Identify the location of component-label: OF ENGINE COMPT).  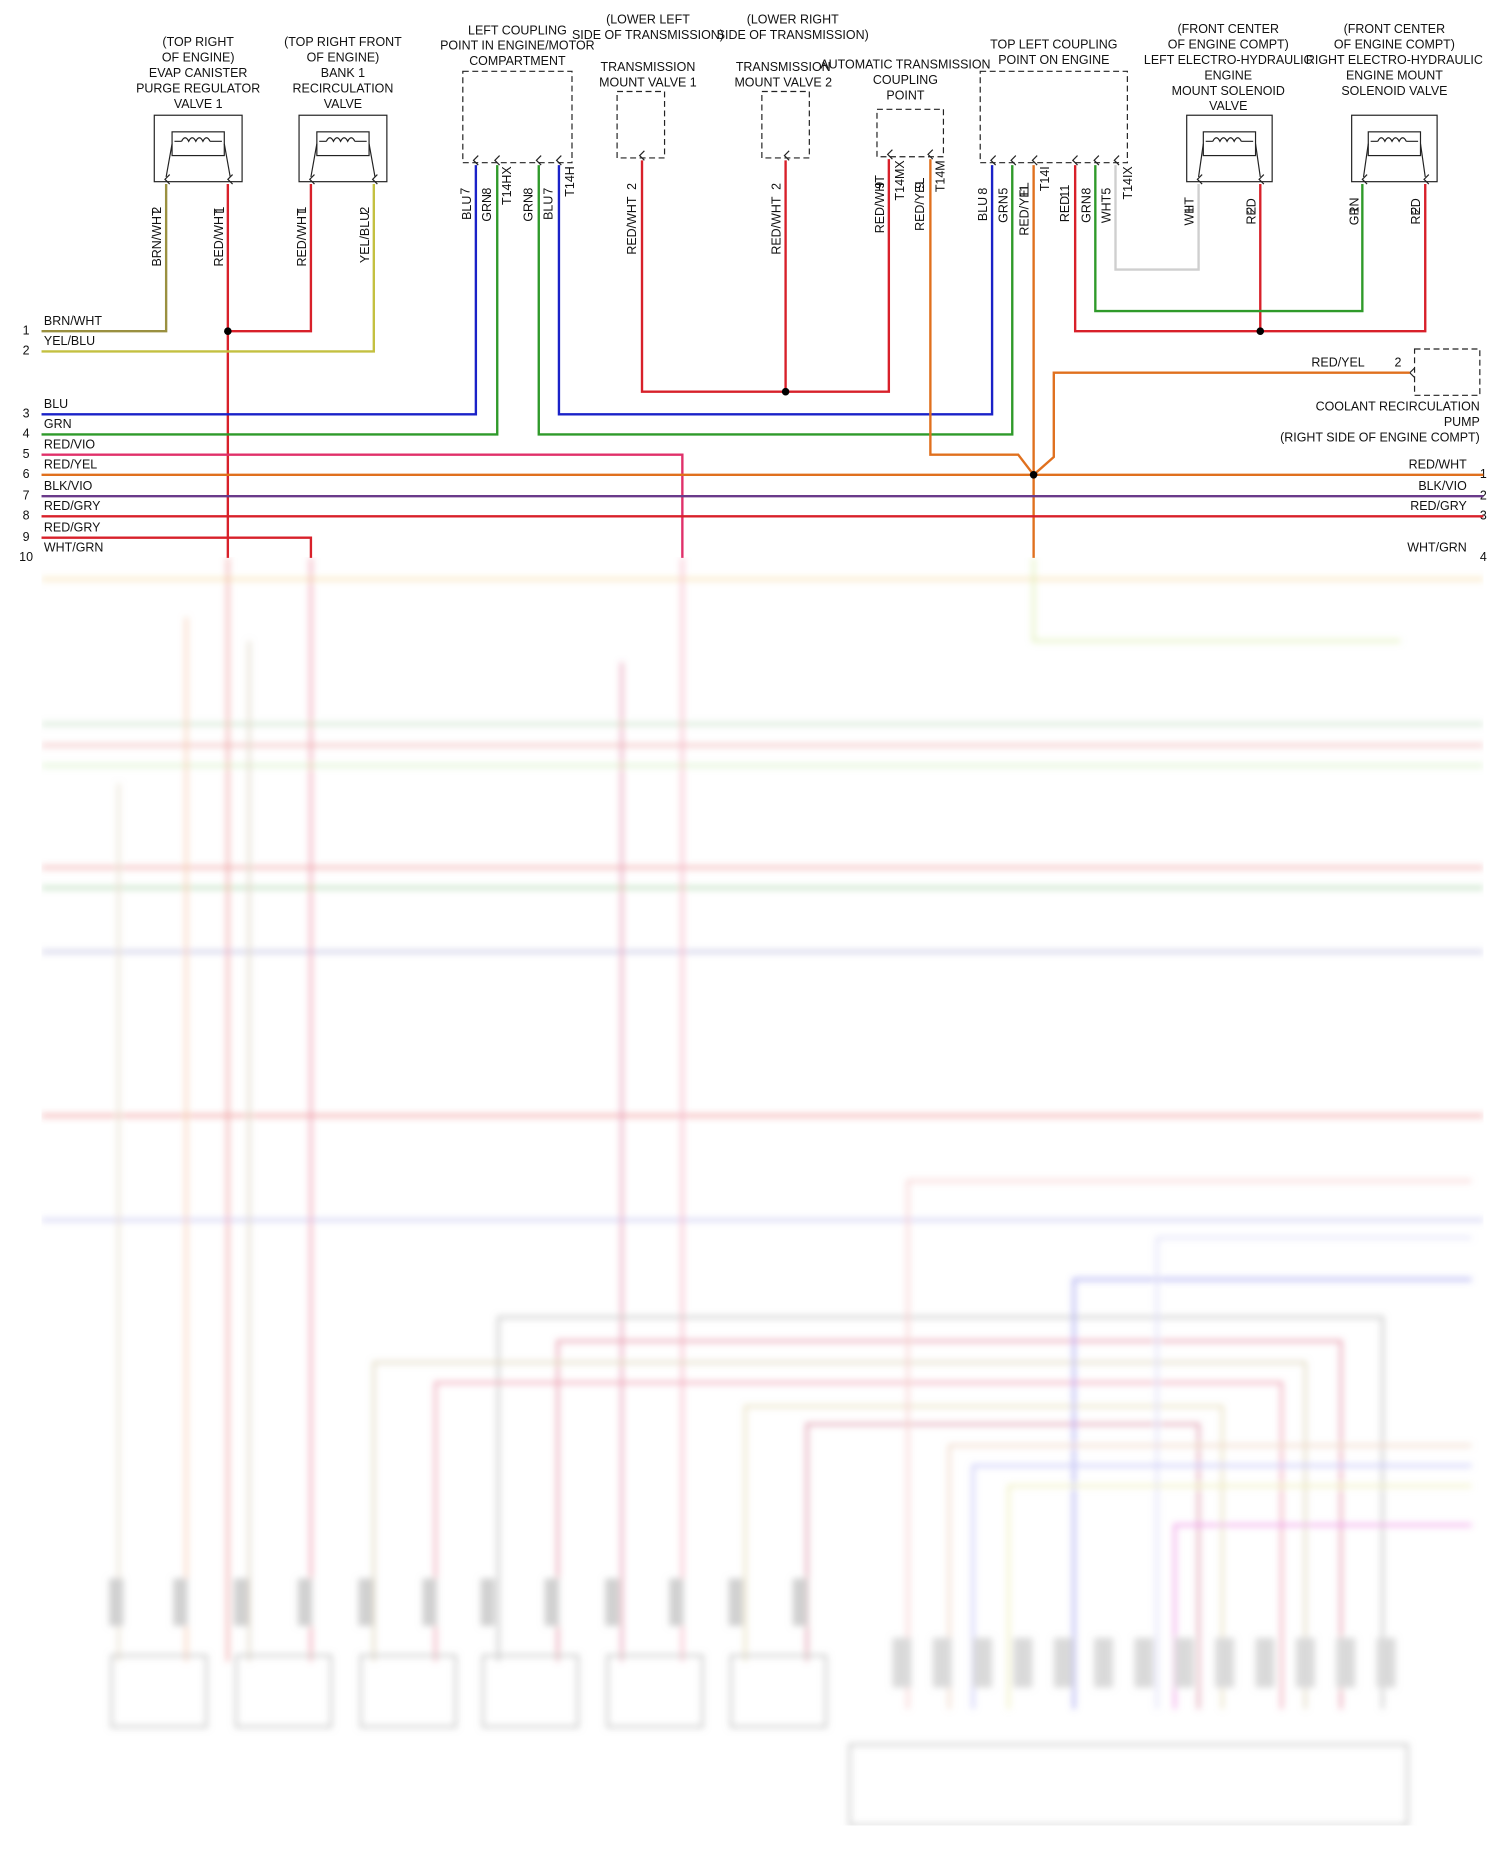
(1228, 45).